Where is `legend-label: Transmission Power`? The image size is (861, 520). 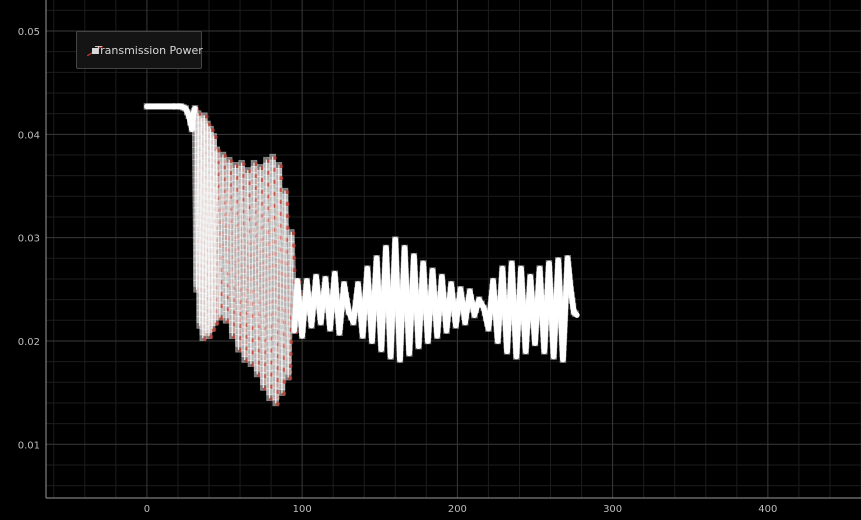 legend-label: Transmission Power is located at coordinates (149, 50).